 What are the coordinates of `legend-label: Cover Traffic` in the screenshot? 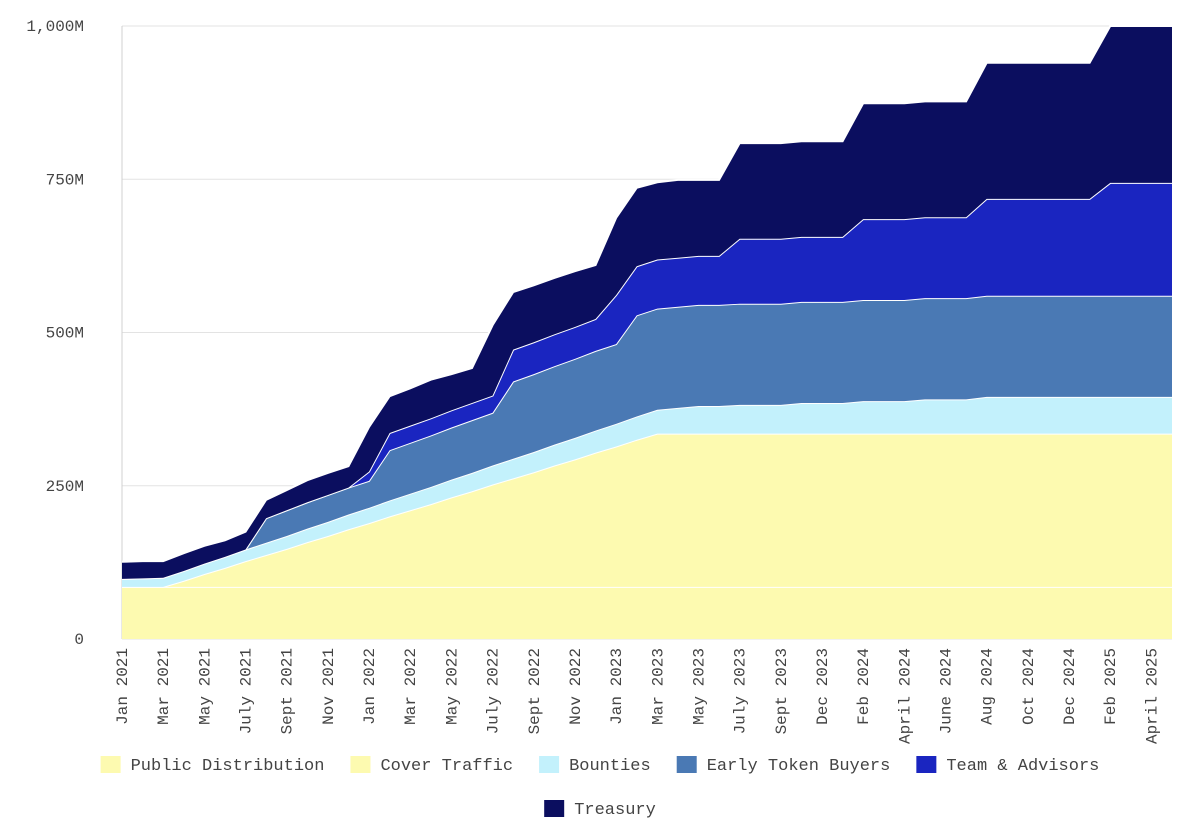 It's located at (446, 766).